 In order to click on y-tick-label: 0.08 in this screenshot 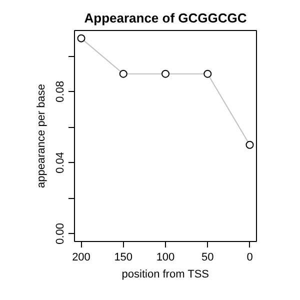, I will do `click(60, 91)`.